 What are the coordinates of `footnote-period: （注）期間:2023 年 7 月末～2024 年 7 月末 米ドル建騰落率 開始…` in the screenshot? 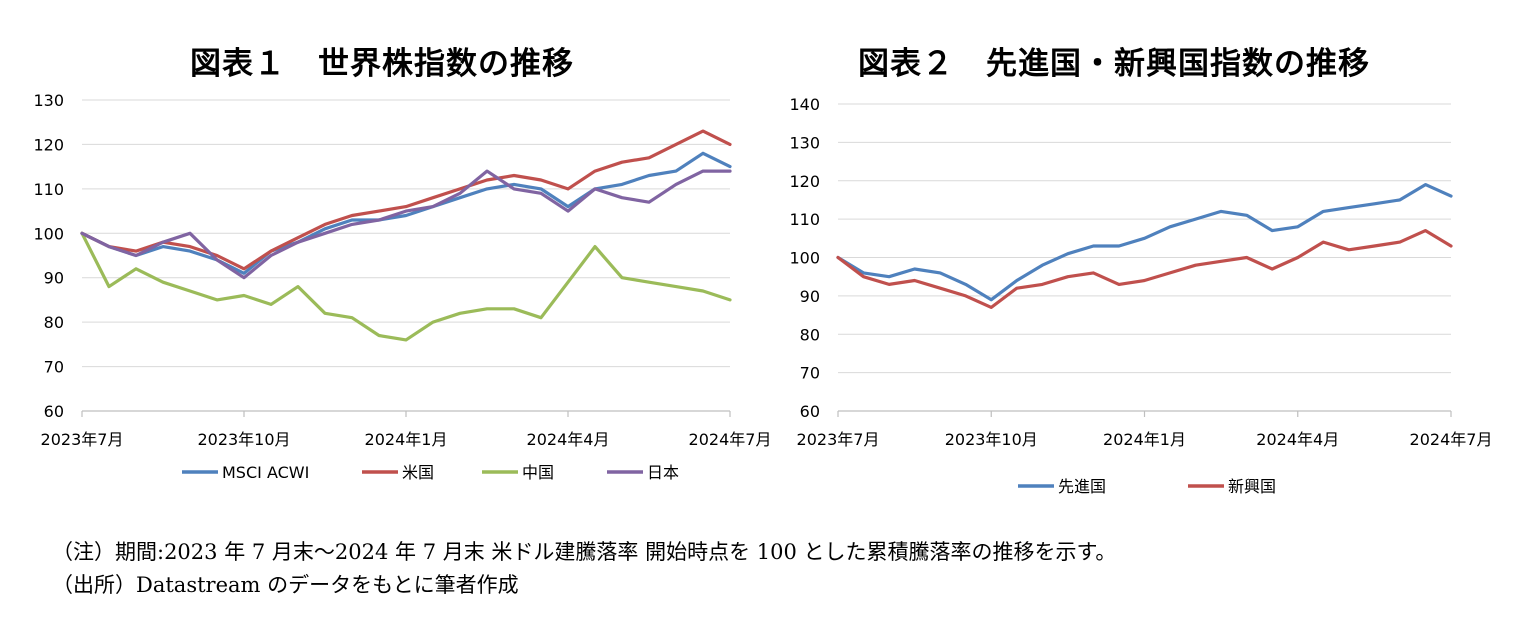 It's located at (584, 552).